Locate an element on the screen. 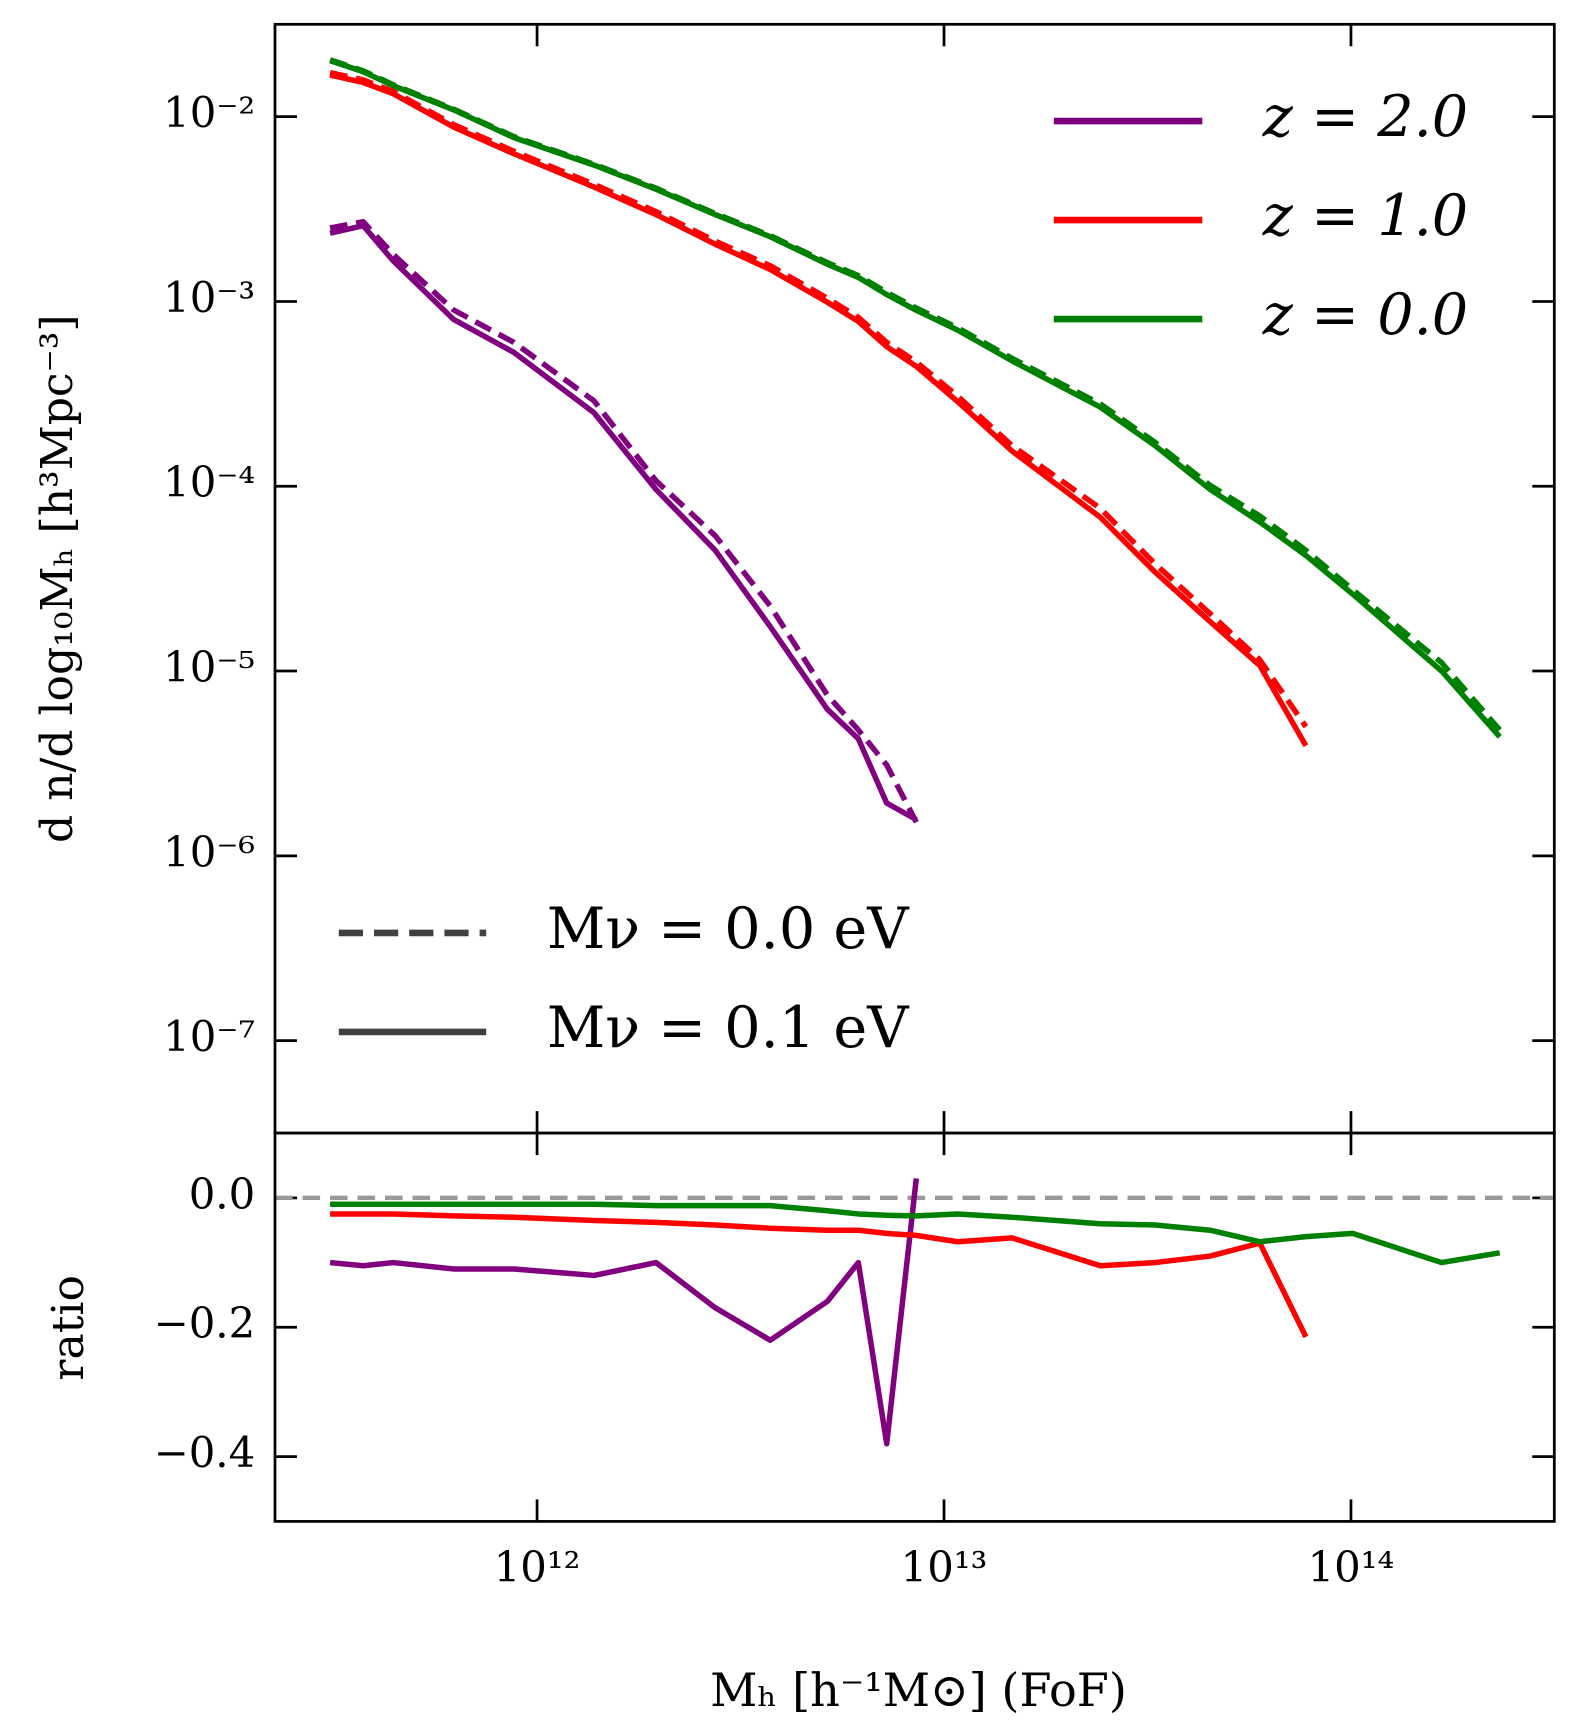 This screenshot has width=1584, height=1725. legend-label: Mν = 0.0 eV is located at coordinates (729, 929).